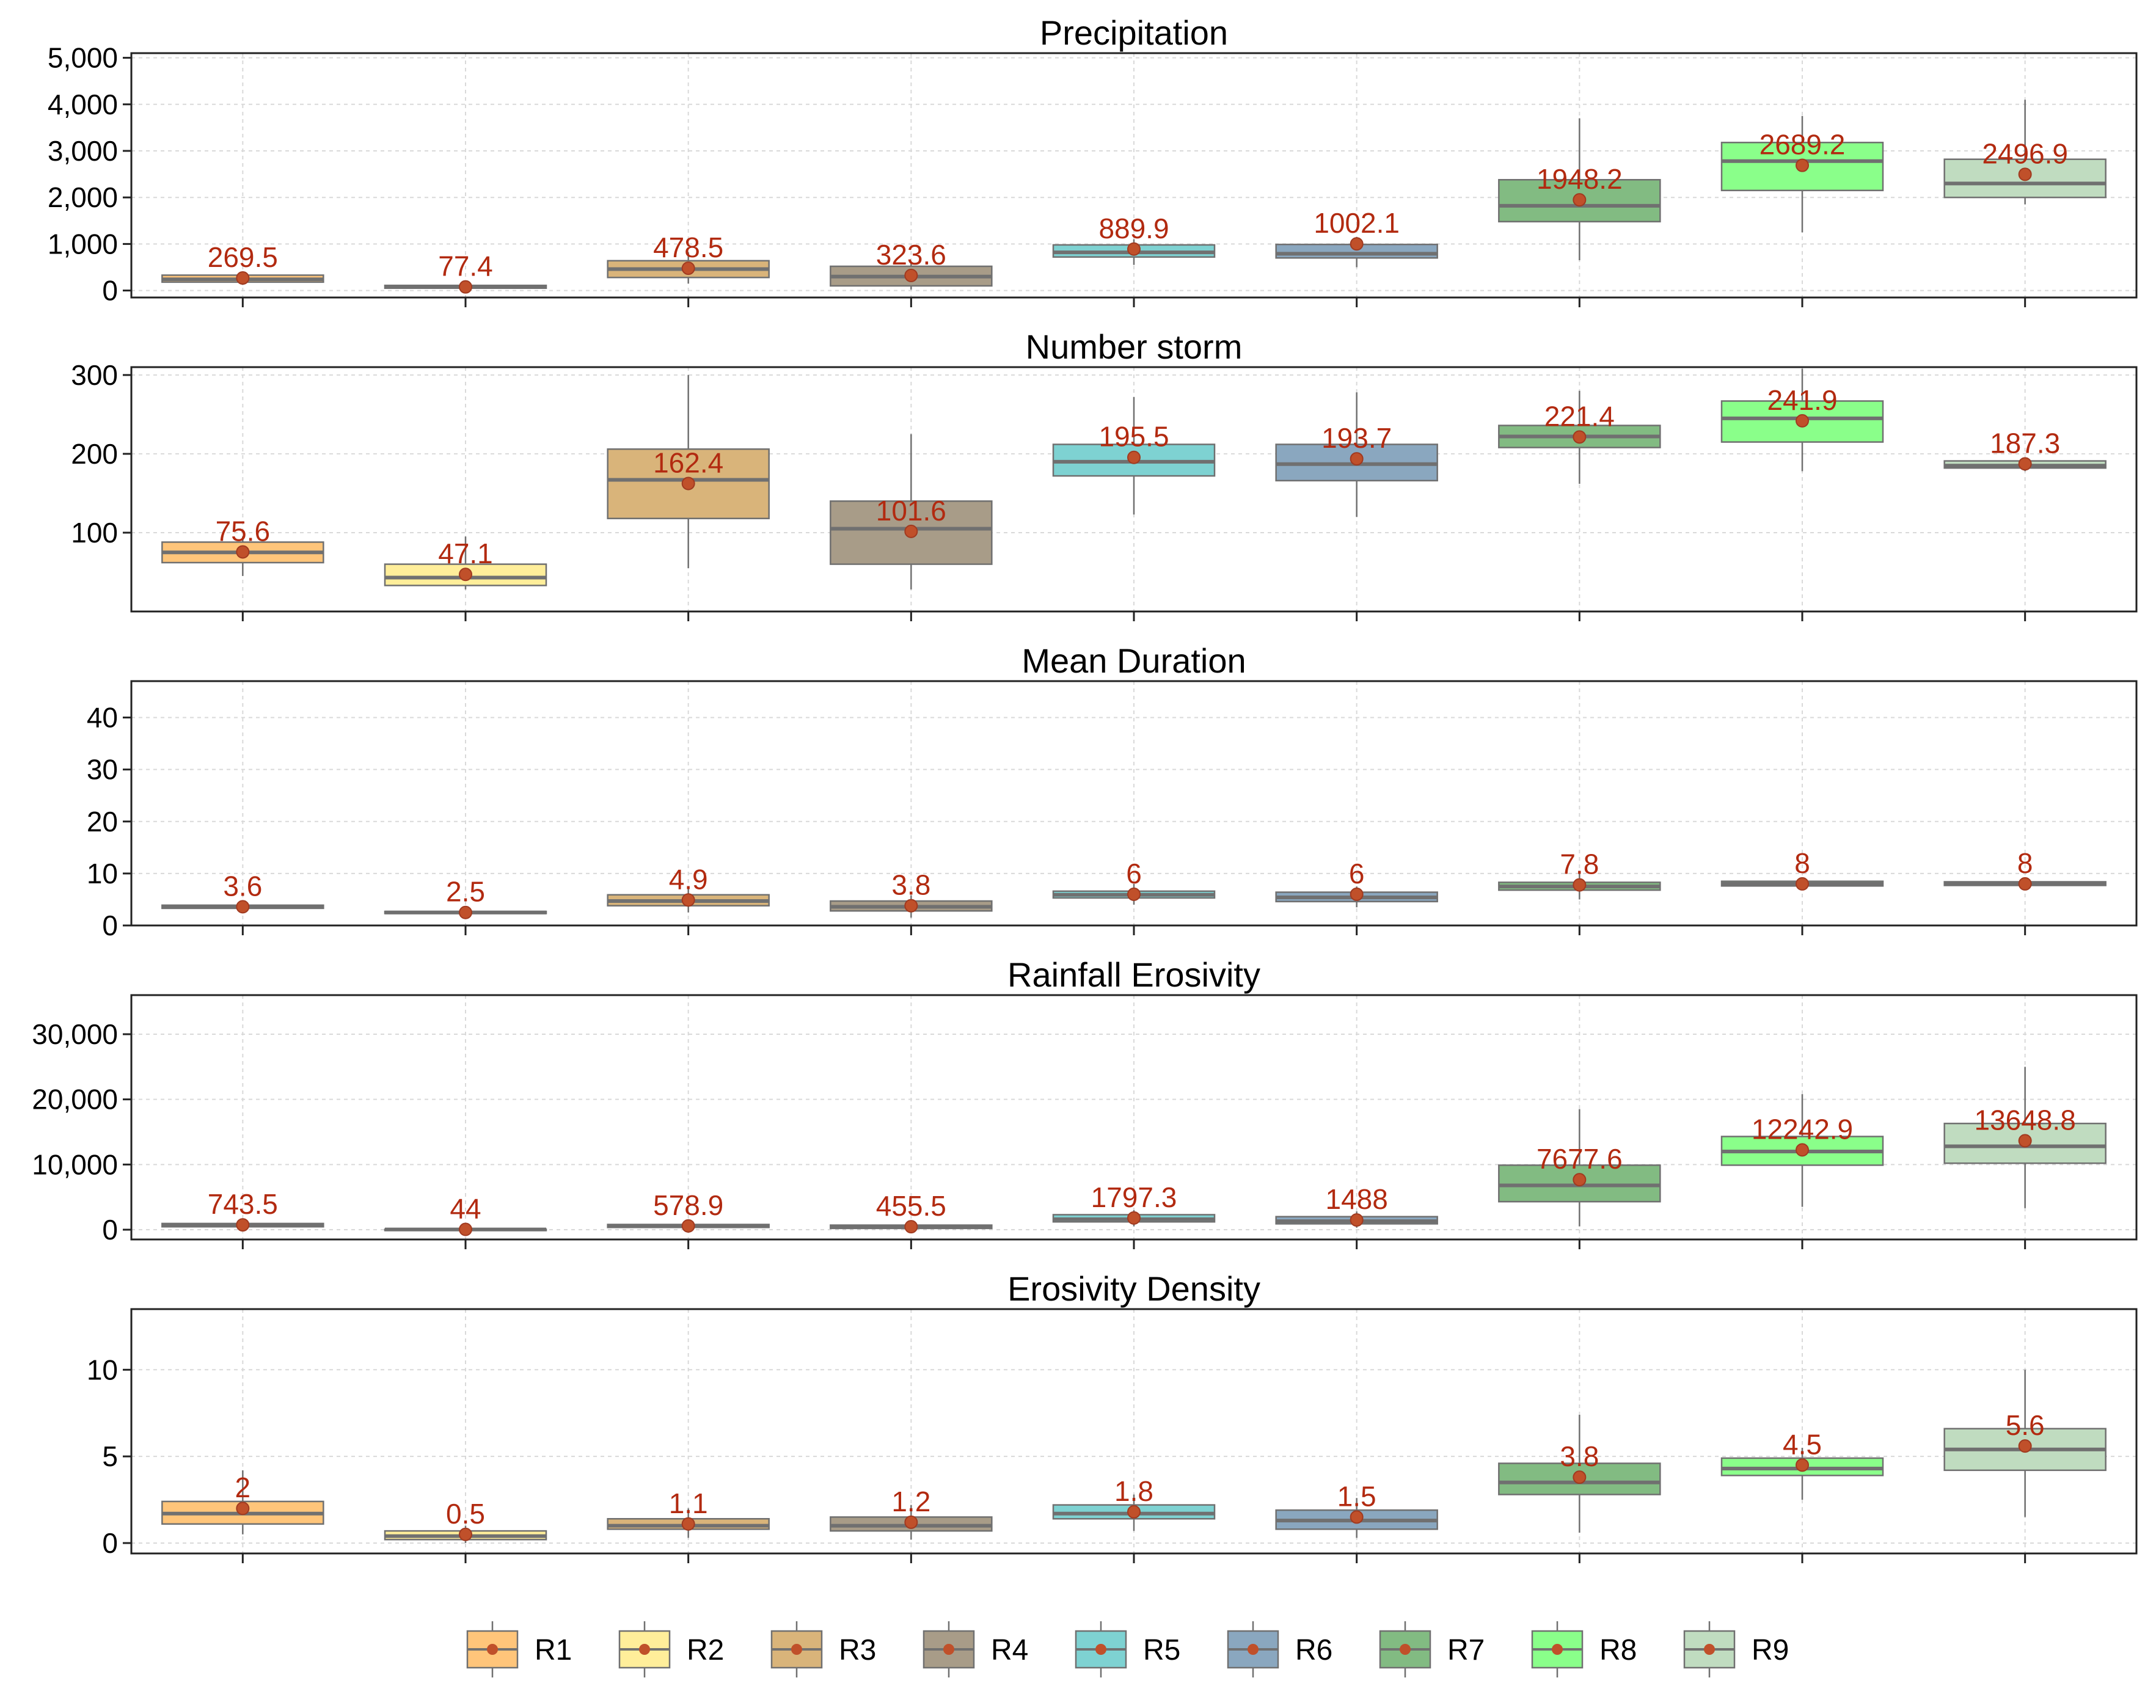 The width and height of the screenshot is (2156, 1708). I want to click on legend-label: R5, so click(1161, 1650).